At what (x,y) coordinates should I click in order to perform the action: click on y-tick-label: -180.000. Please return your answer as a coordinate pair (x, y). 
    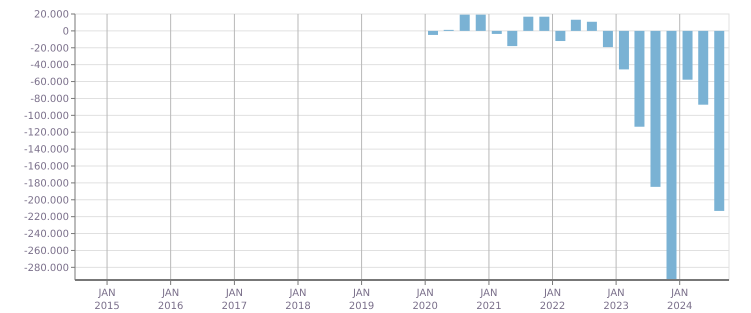
    Looking at the image, I should click on (46, 184).